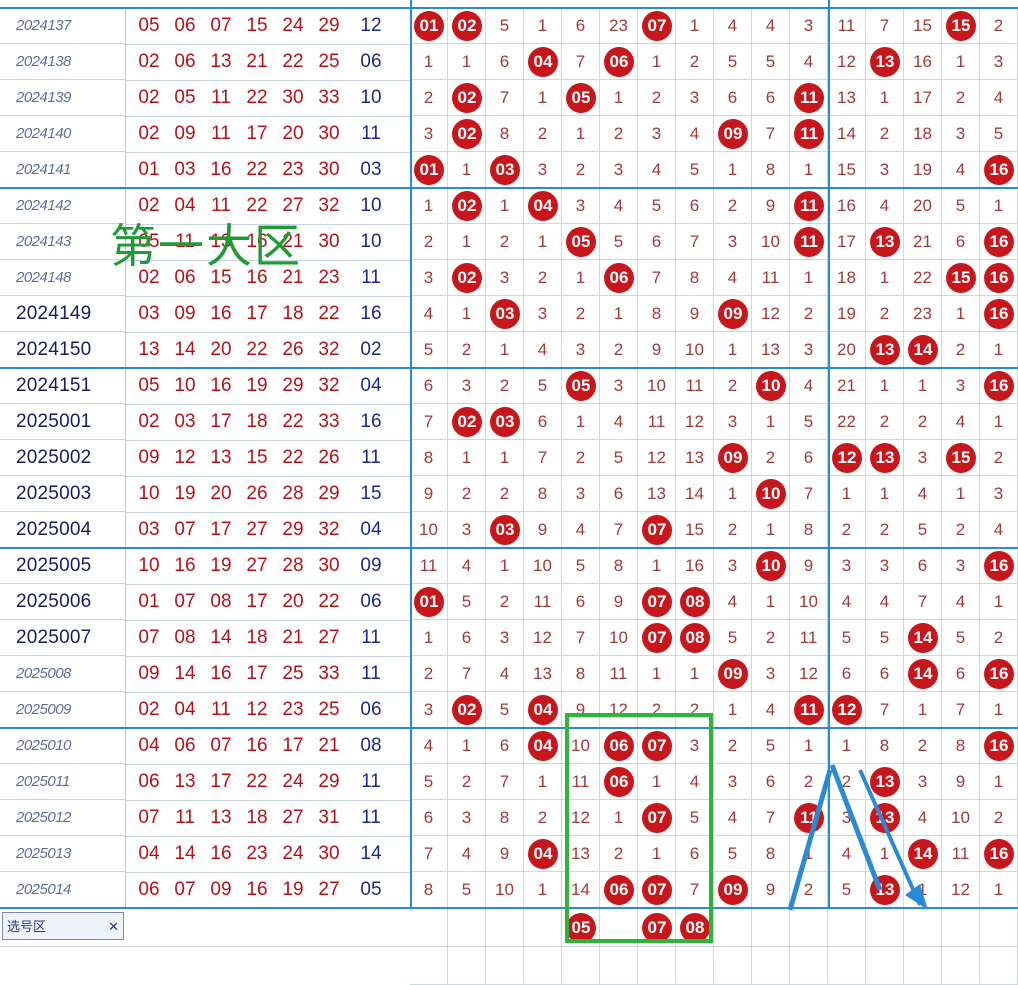 The height and width of the screenshot is (985, 1018). What do you see at coordinates (619, 746) in the screenshot?
I see `trend-cell: 06` at bounding box center [619, 746].